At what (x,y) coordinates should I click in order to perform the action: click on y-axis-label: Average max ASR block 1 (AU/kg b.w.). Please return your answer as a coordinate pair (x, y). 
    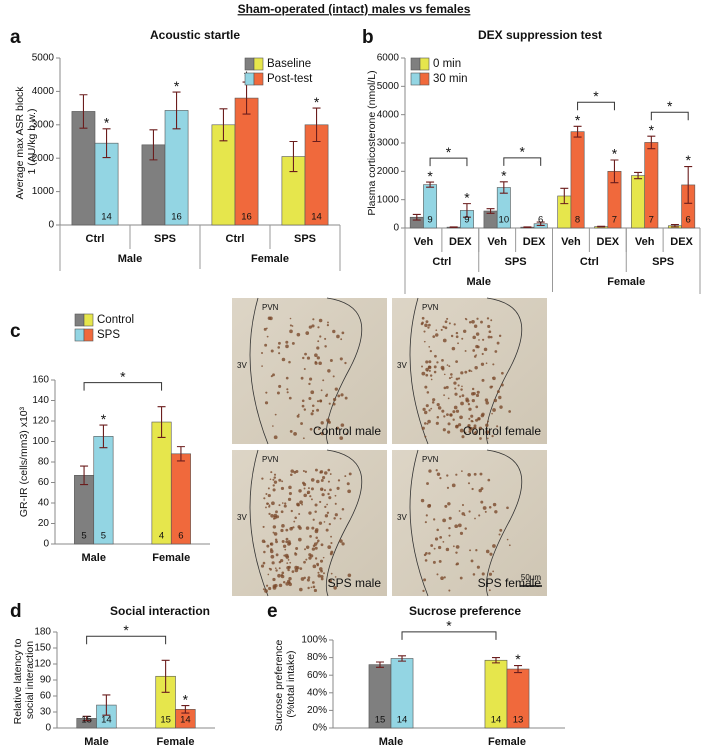
    Looking at the image, I should click on (26, 142).